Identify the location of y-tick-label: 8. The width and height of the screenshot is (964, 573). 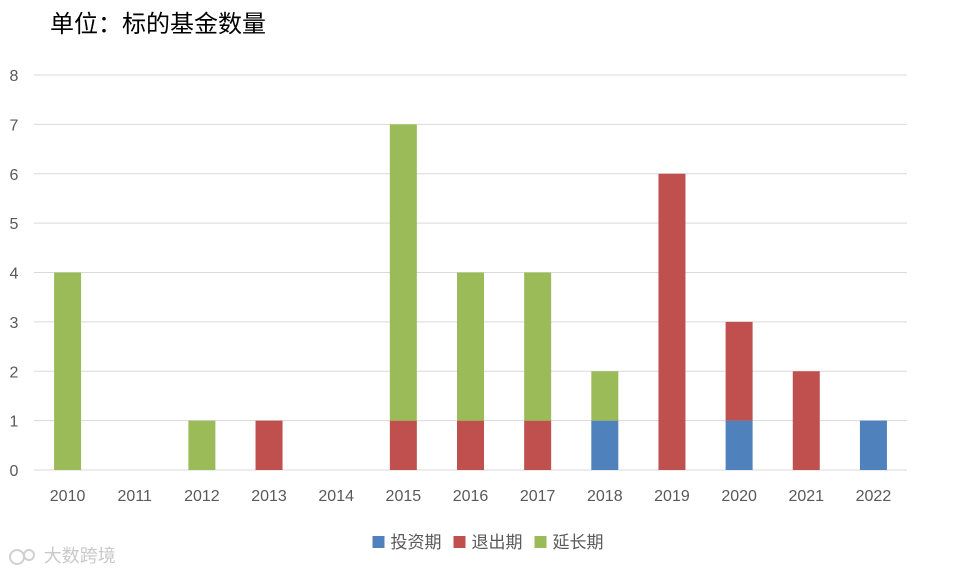
(14, 76).